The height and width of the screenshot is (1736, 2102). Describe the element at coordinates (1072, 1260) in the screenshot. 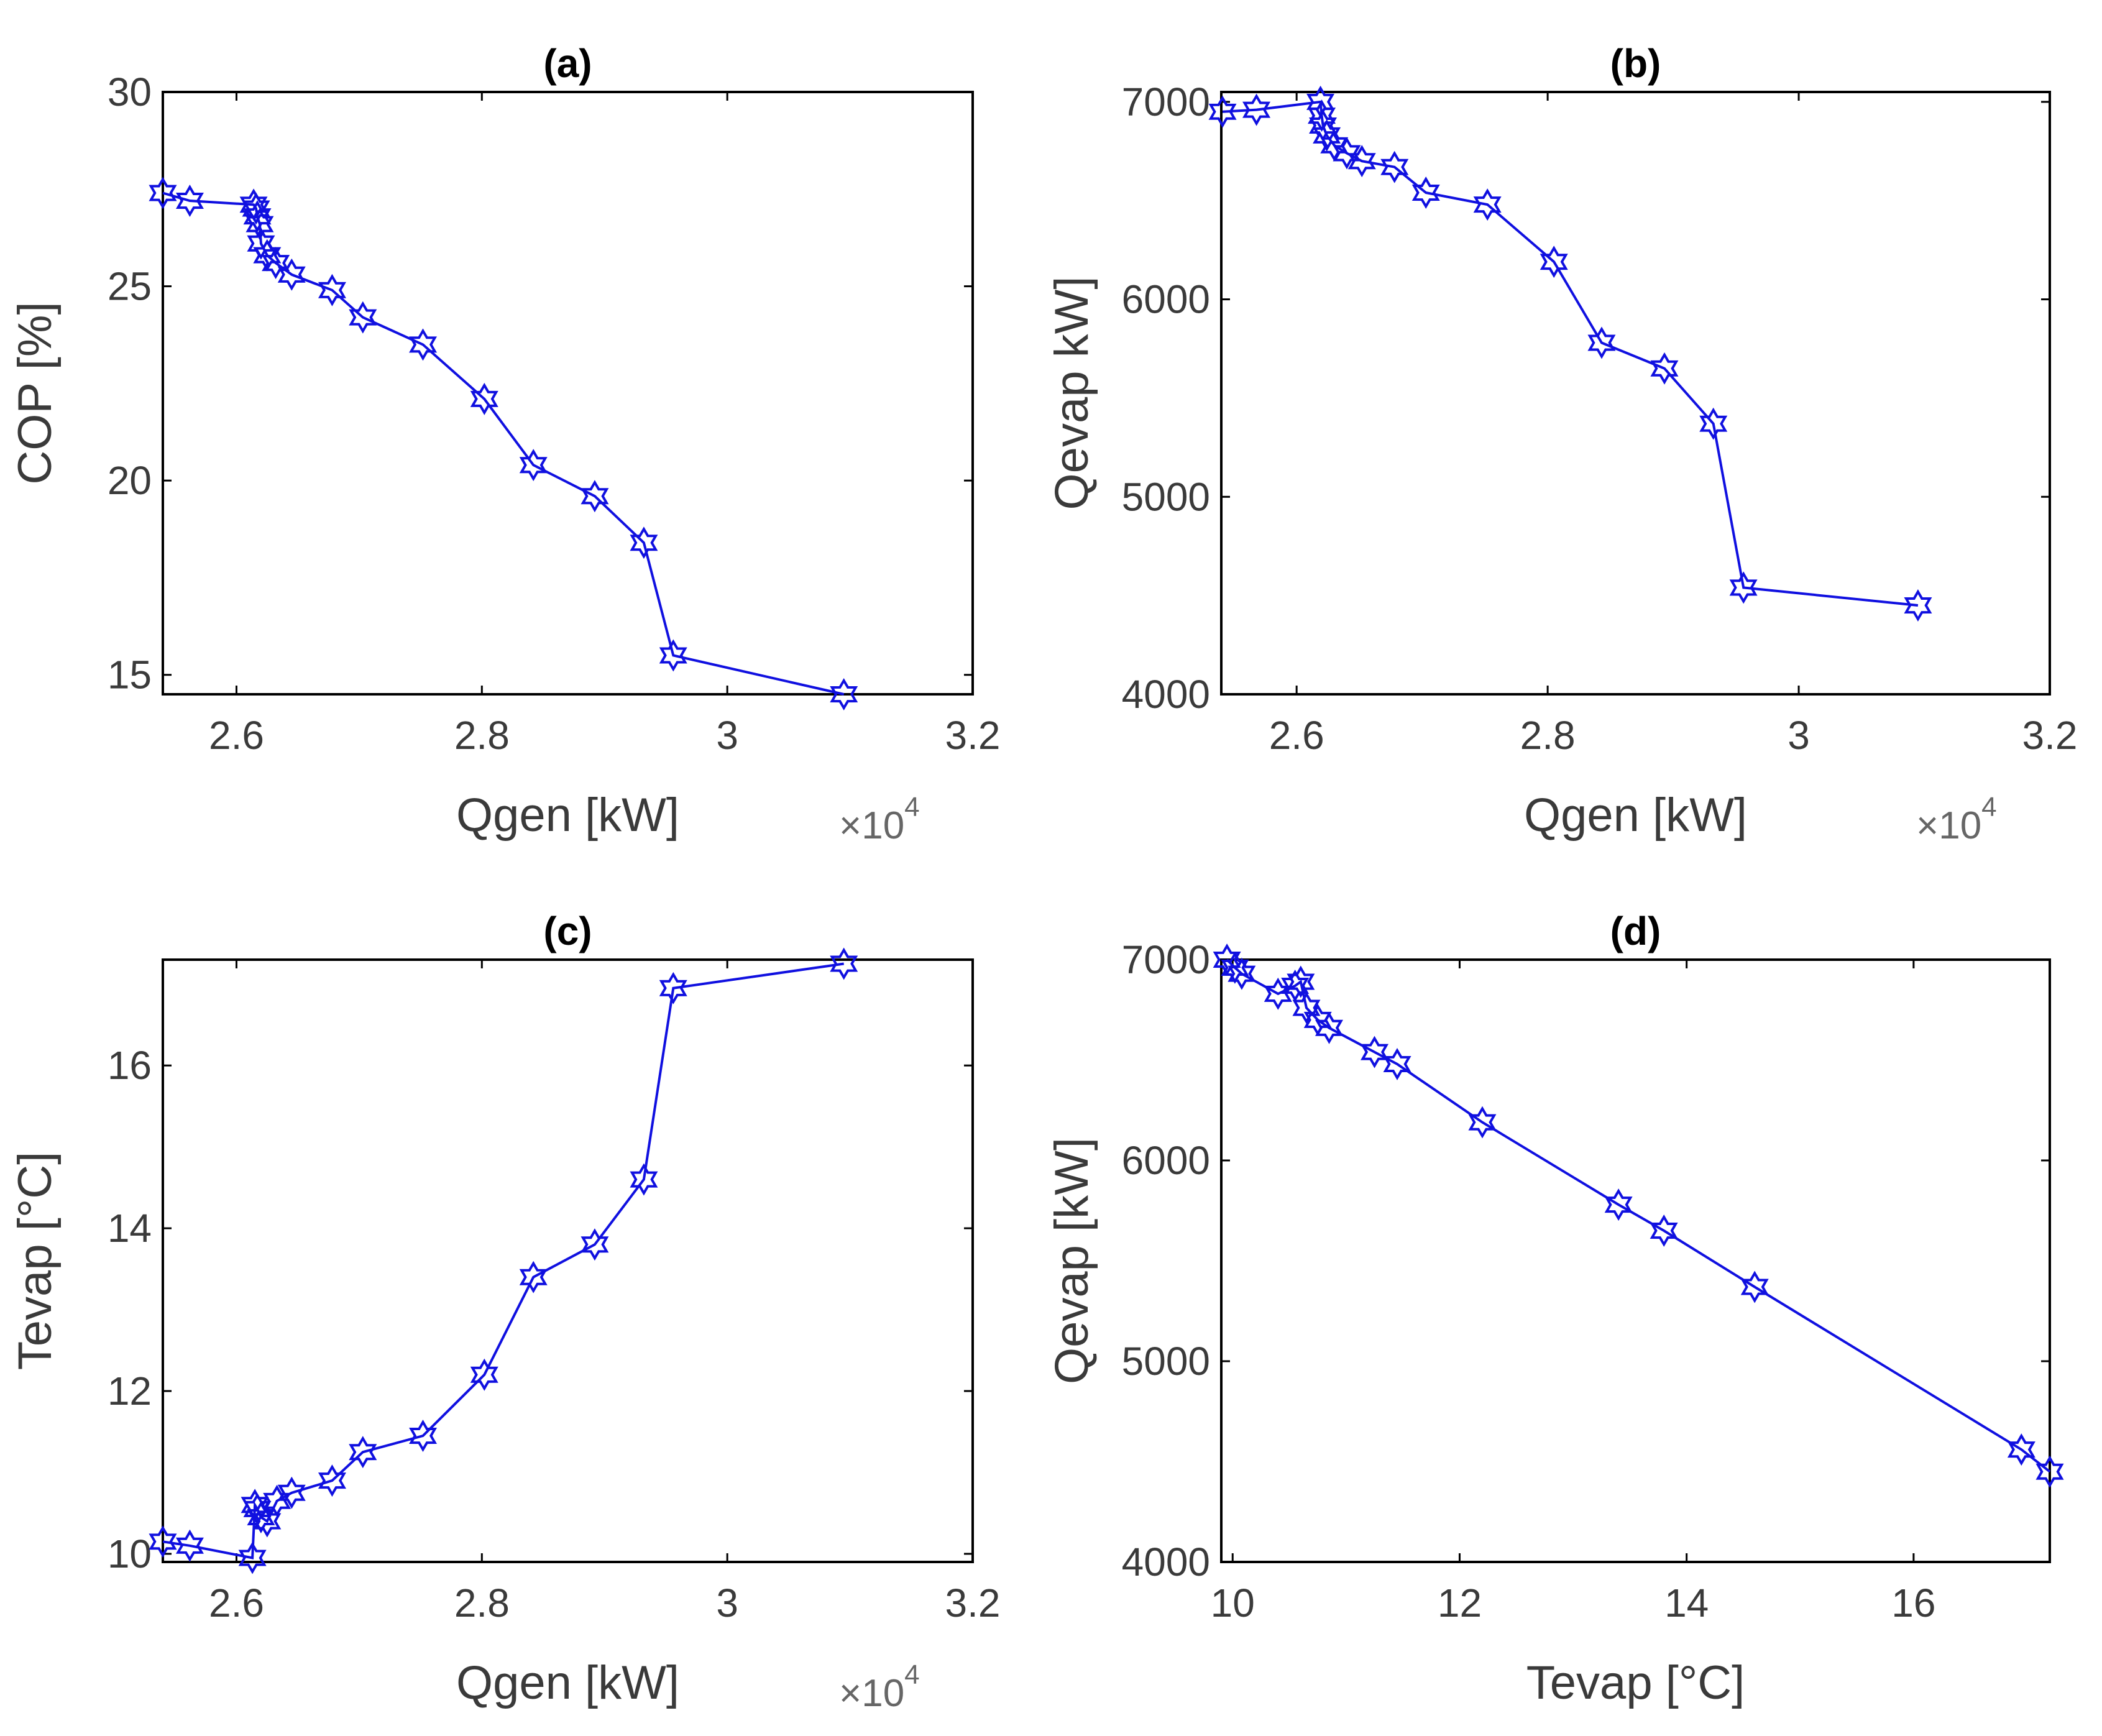

I see `y-axis-label: Qevap [kW]` at that location.